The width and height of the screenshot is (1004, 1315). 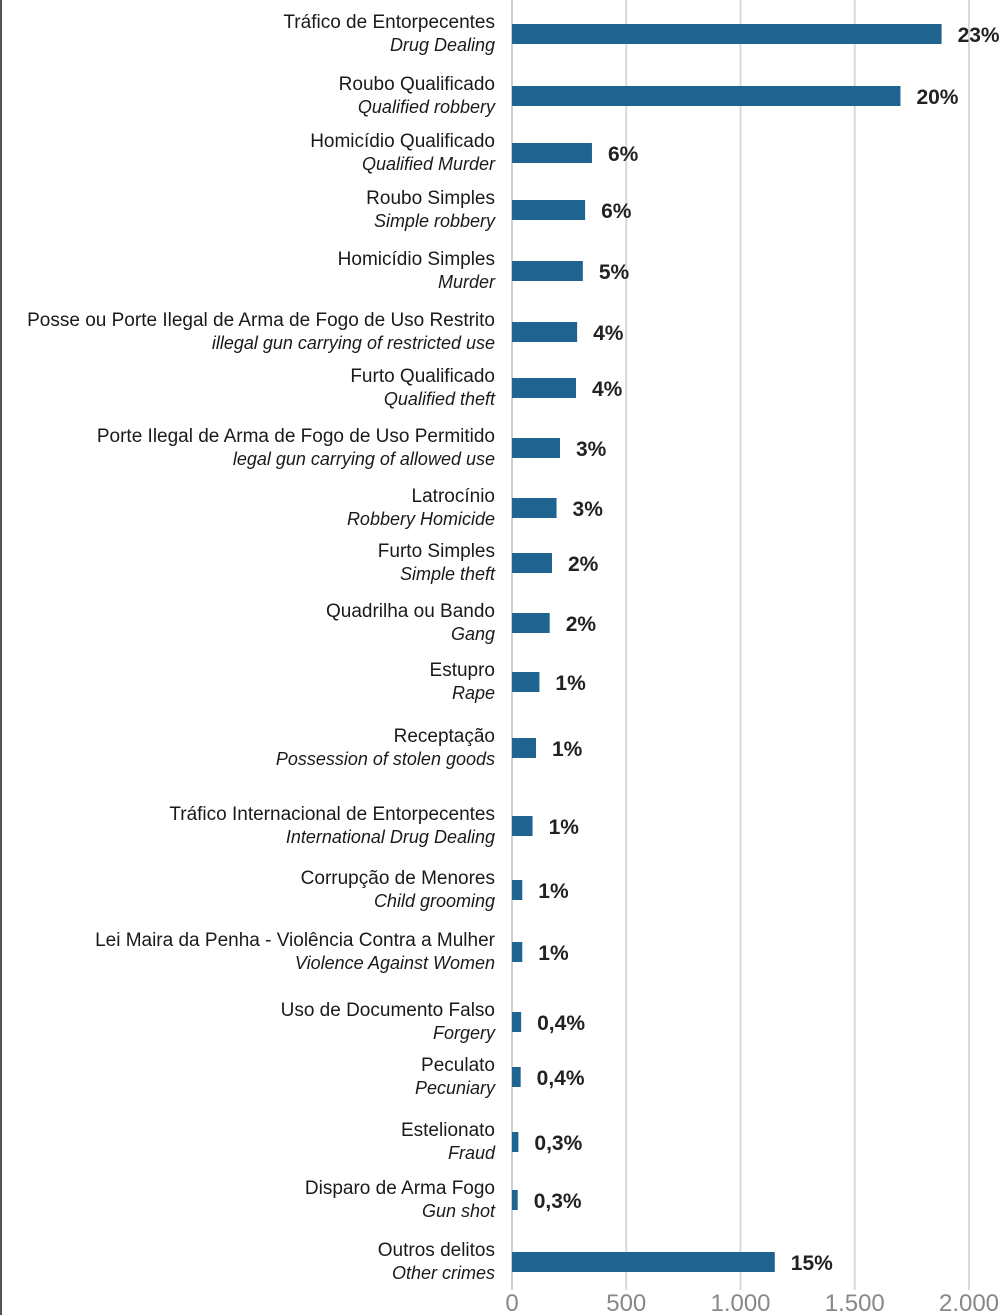 I want to click on x-tick-labels: 0 500 1.000 1.500 2.000, so click(x=752, y=1302).